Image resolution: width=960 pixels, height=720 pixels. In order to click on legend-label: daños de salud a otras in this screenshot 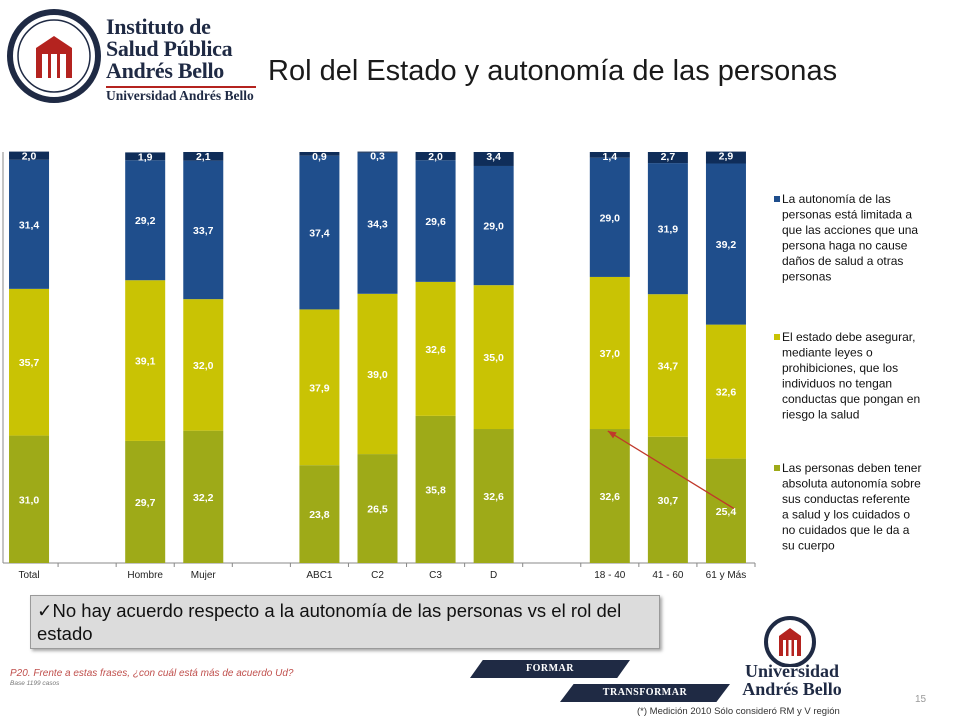, I will do `click(842, 261)`.